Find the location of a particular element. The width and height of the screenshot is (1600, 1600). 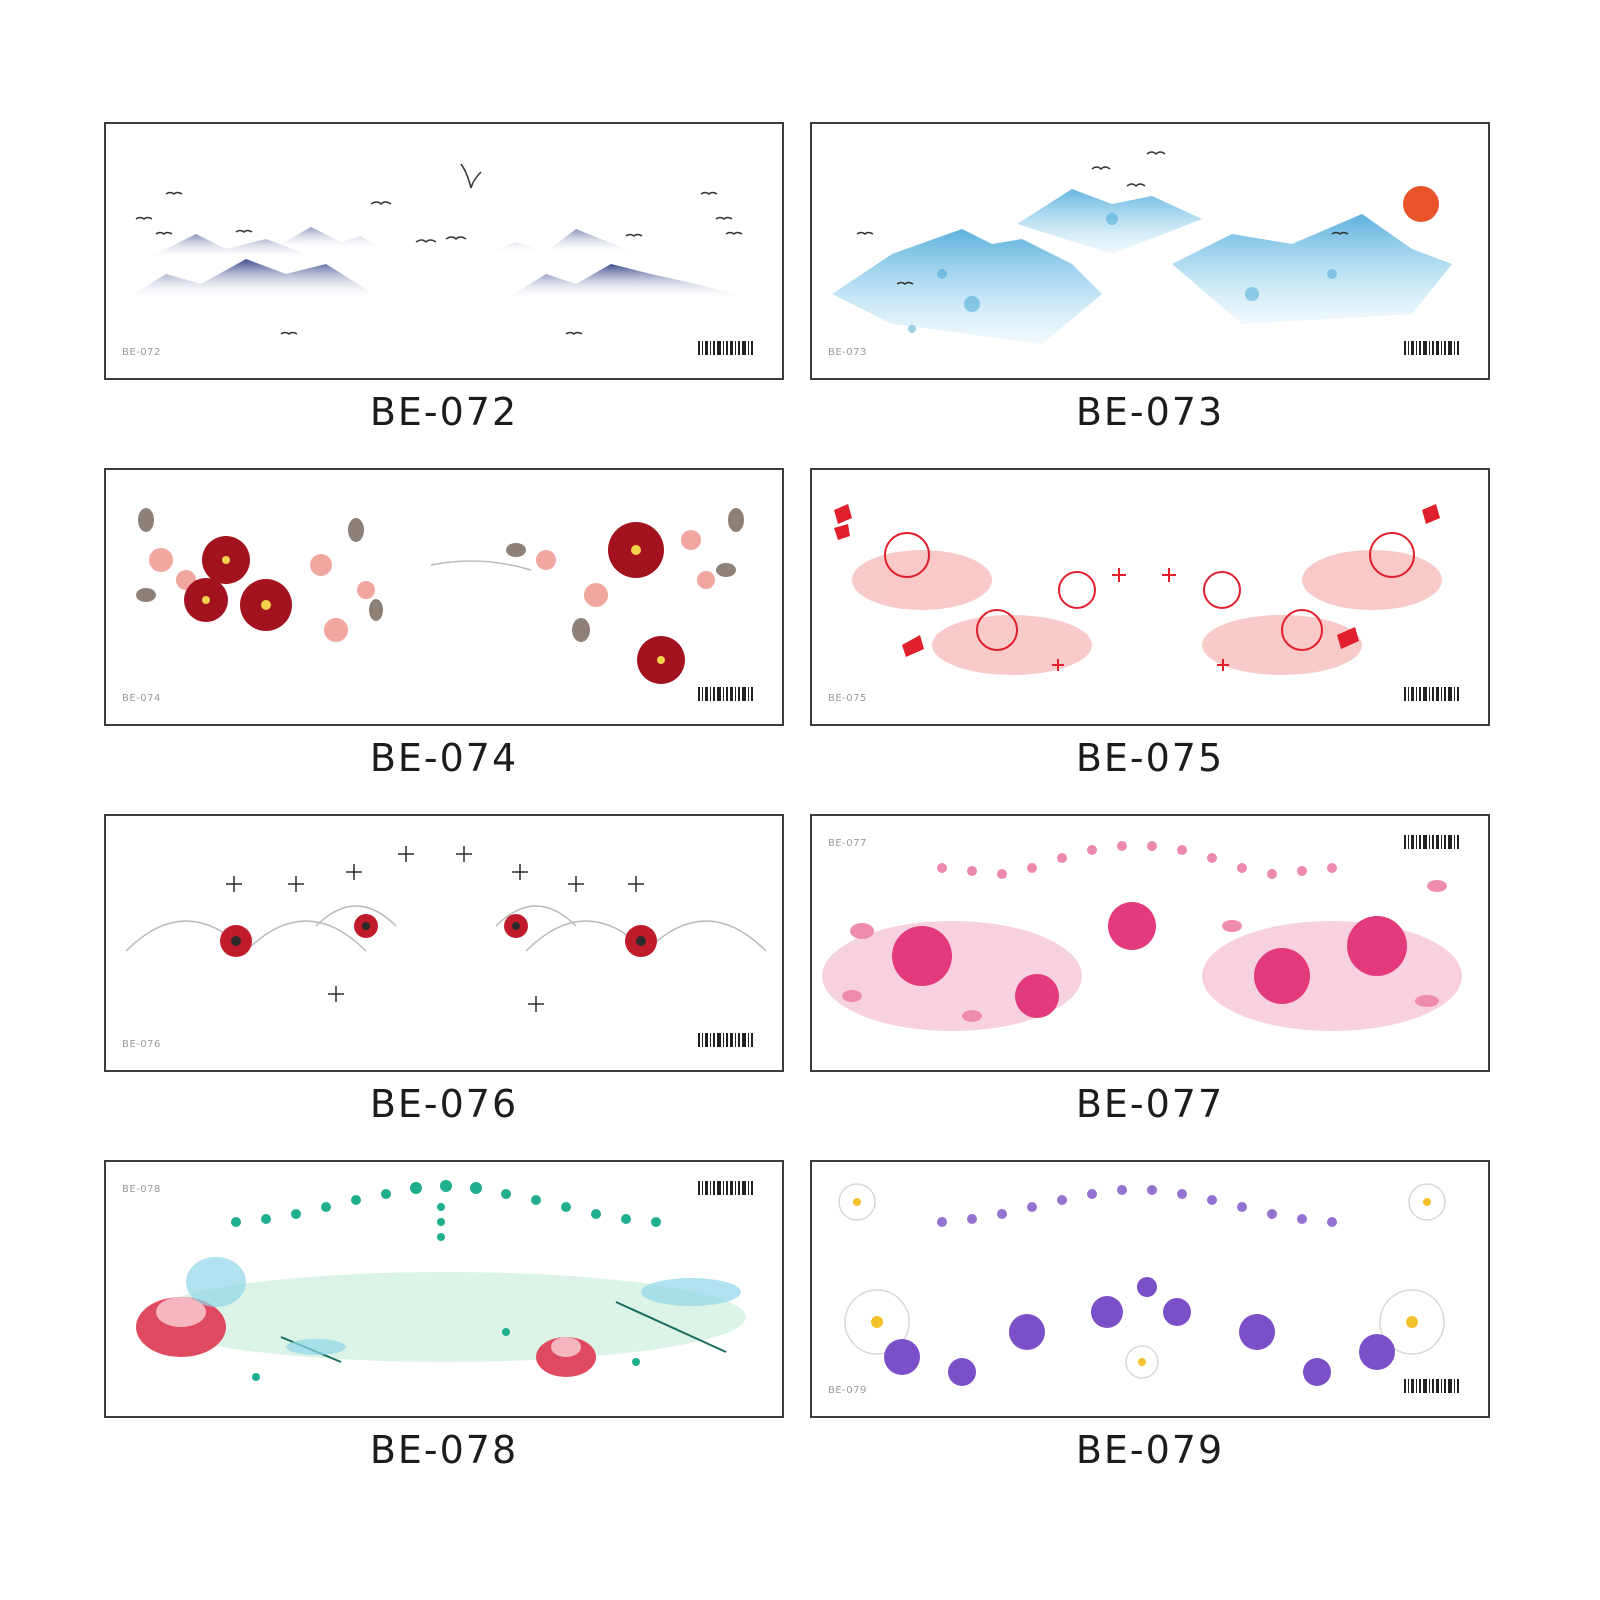

product-code-caption: BE-072 is located at coordinates (444, 412).